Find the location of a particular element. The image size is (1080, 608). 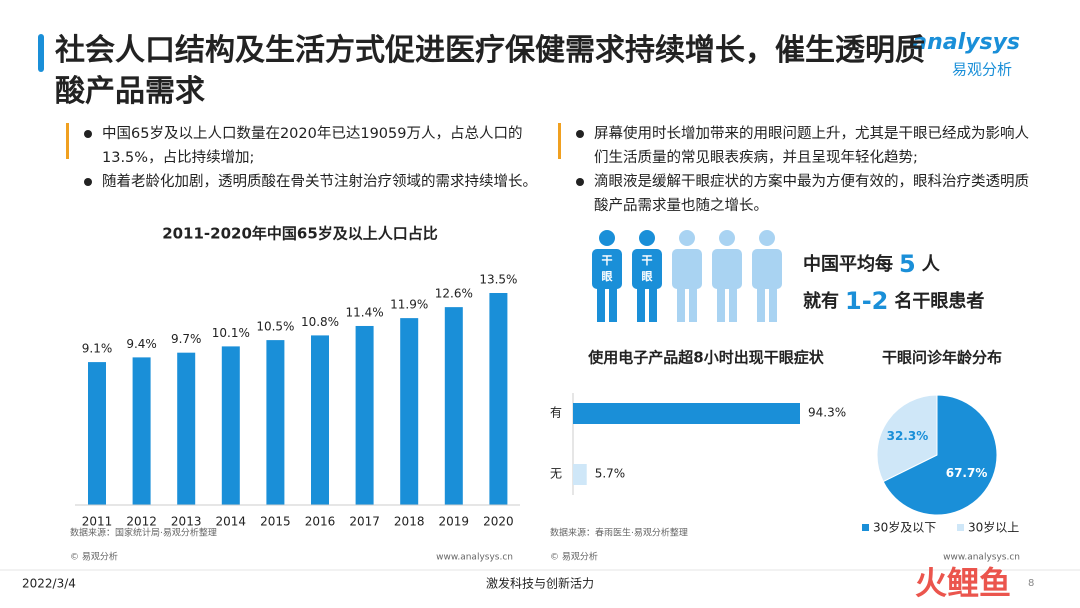

legend-label: 30岁及以下 is located at coordinates (904, 527).